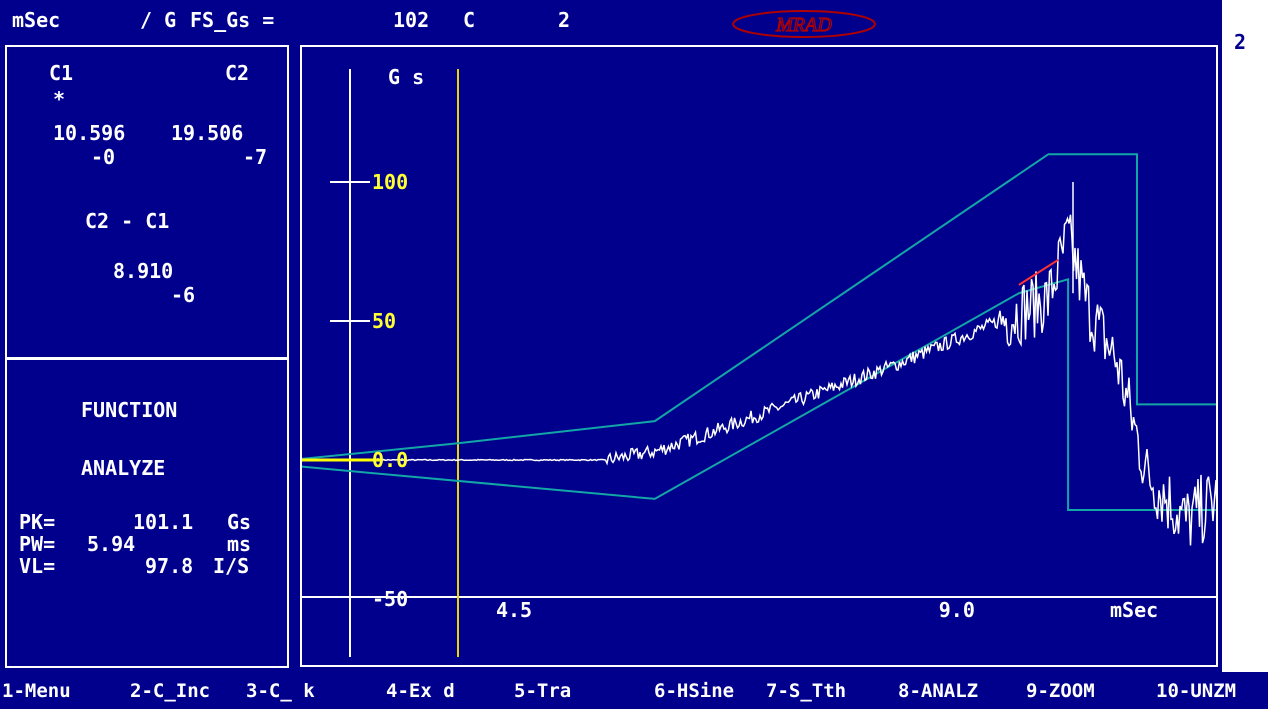 This screenshot has width=1268, height=709. What do you see at coordinates (564, 20) in the screenshot?
I see `c-value: 2` at bounding box center [564, 20].